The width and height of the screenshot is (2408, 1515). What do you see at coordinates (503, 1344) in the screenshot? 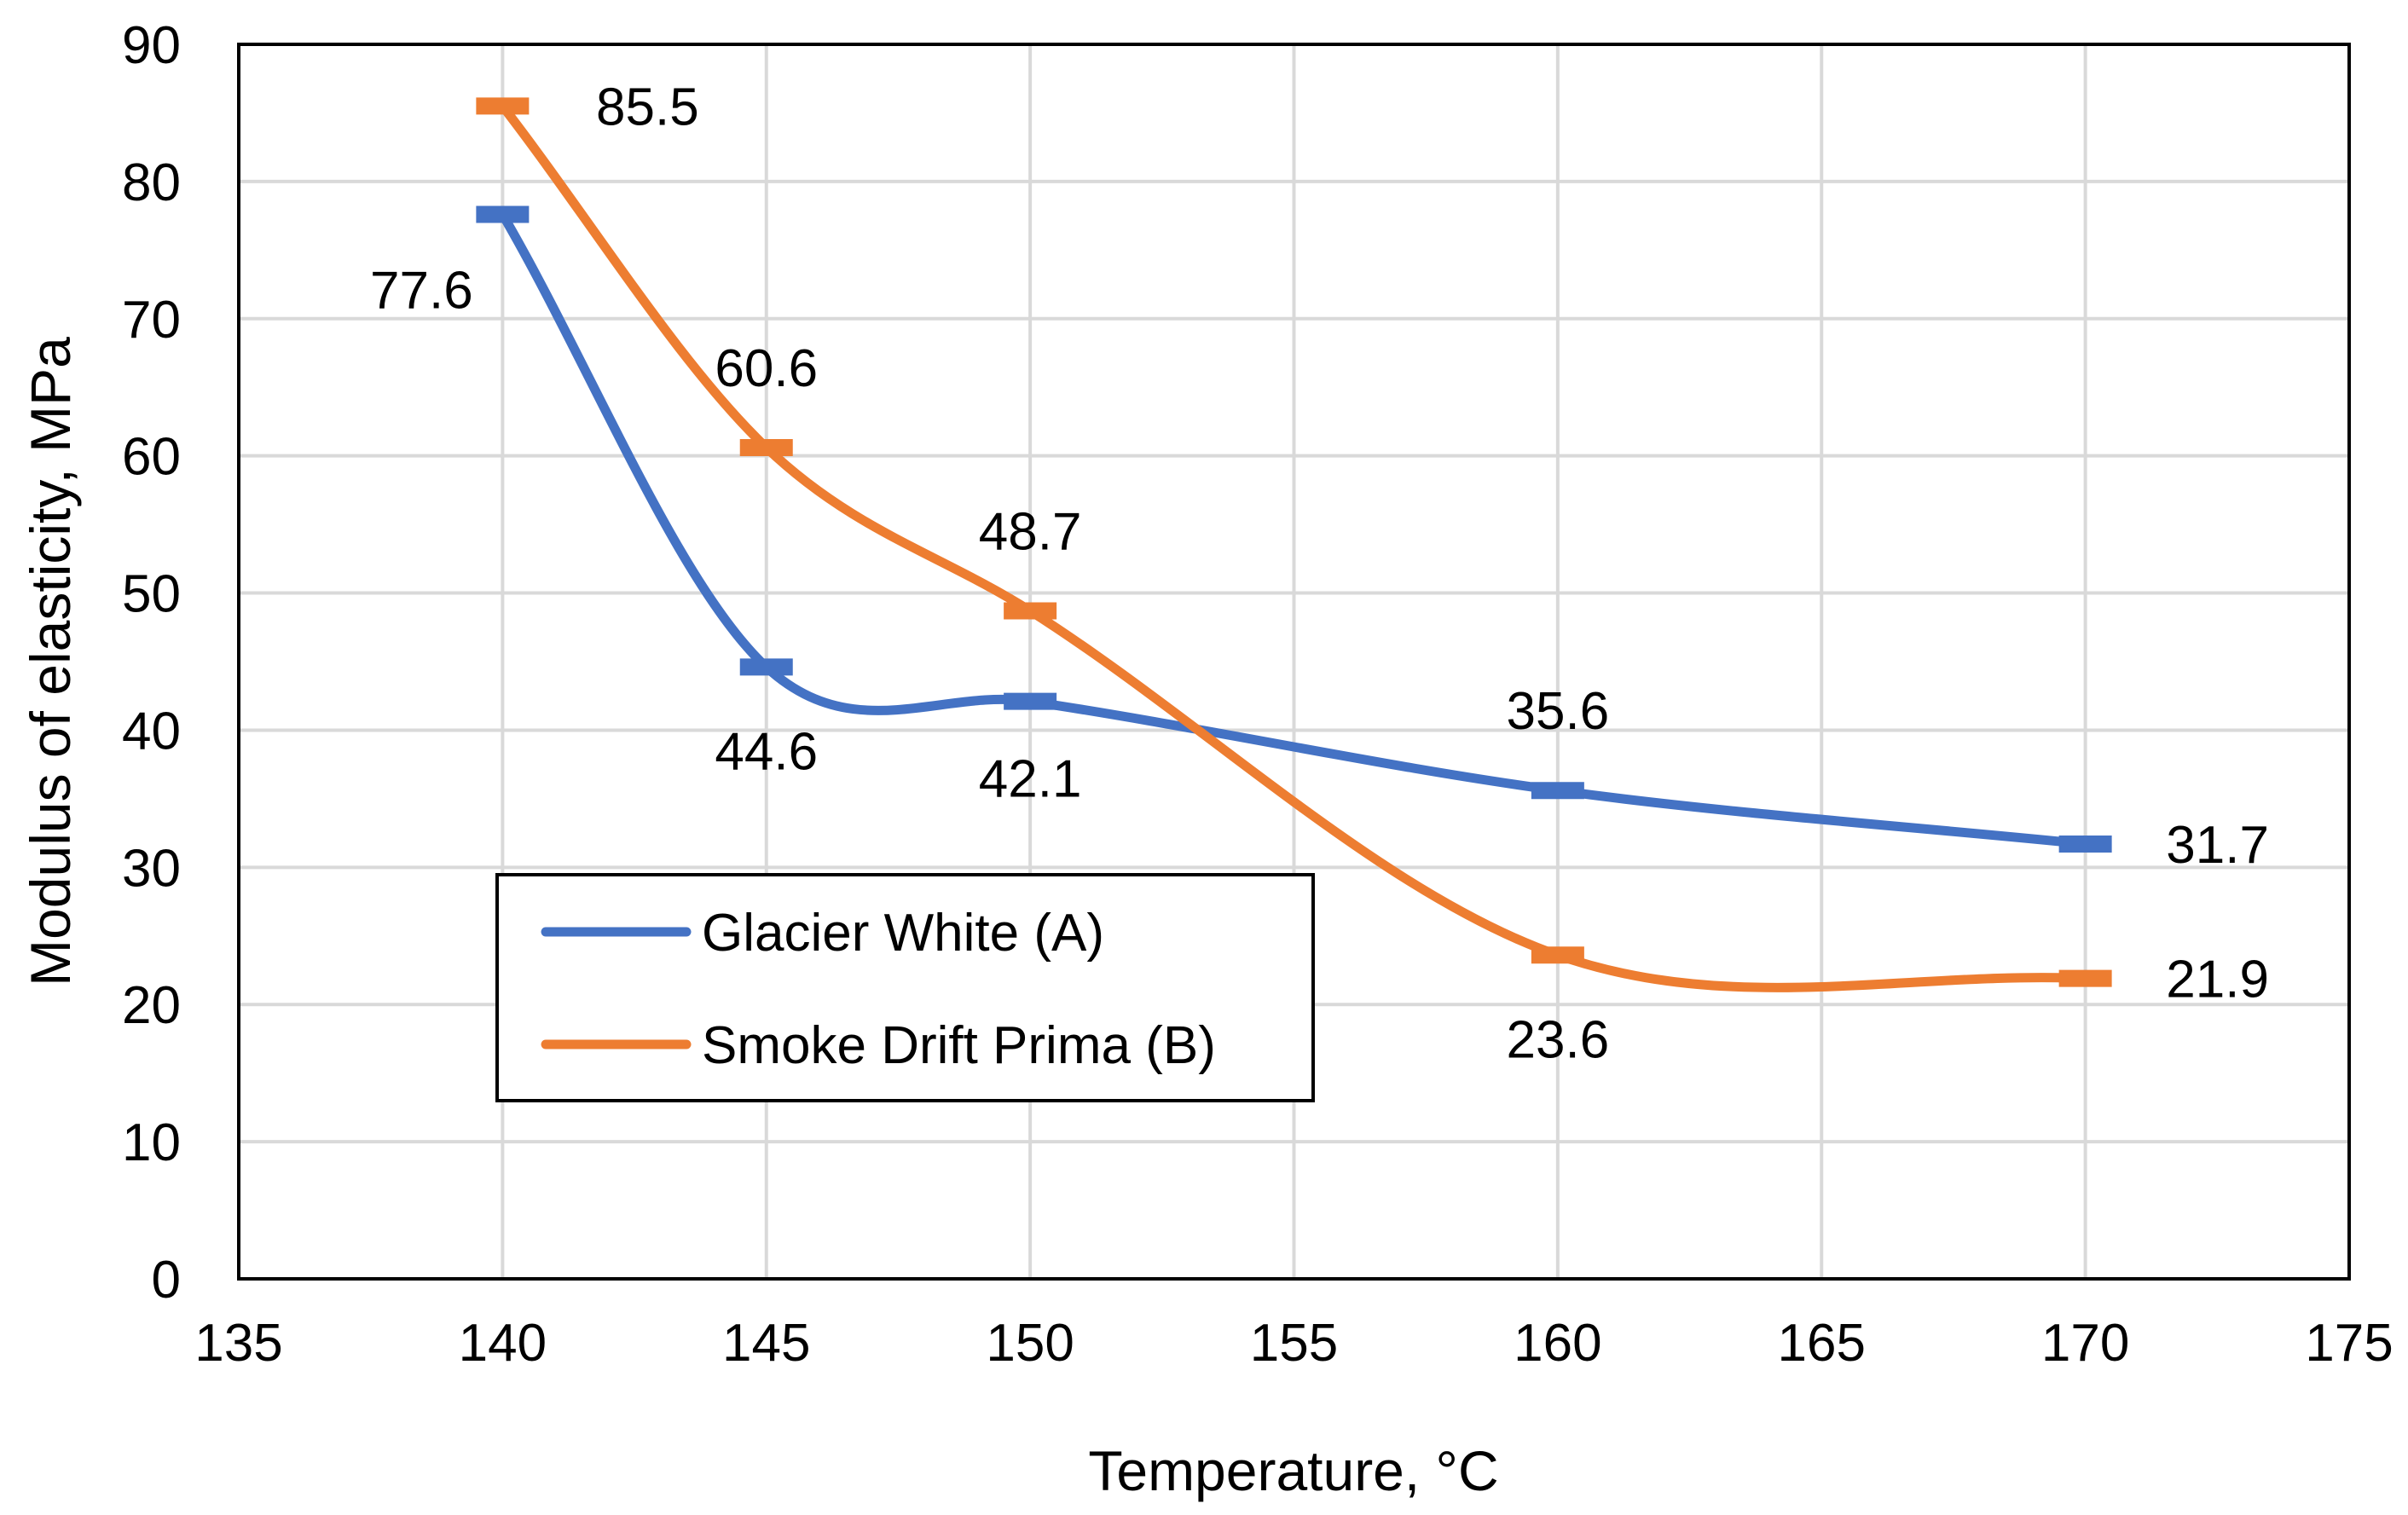
I see `x-tick-label: 140` at bounding box center [503, 1344].